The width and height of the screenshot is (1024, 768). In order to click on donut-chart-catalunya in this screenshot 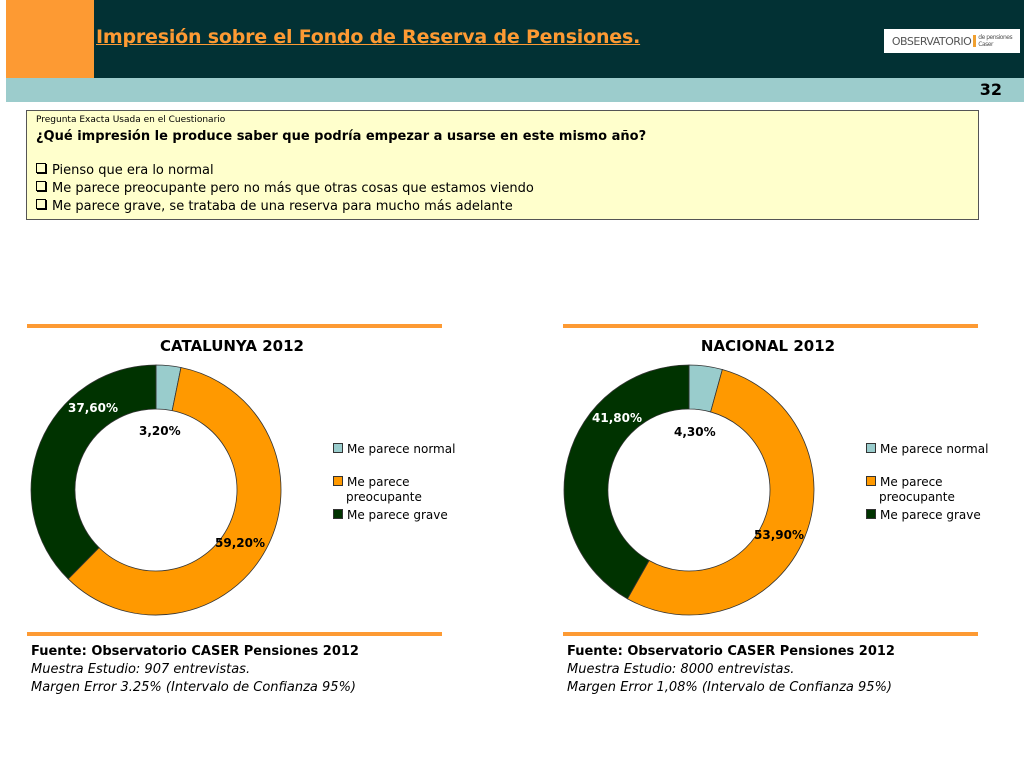, I will do `click(156, 490)`.